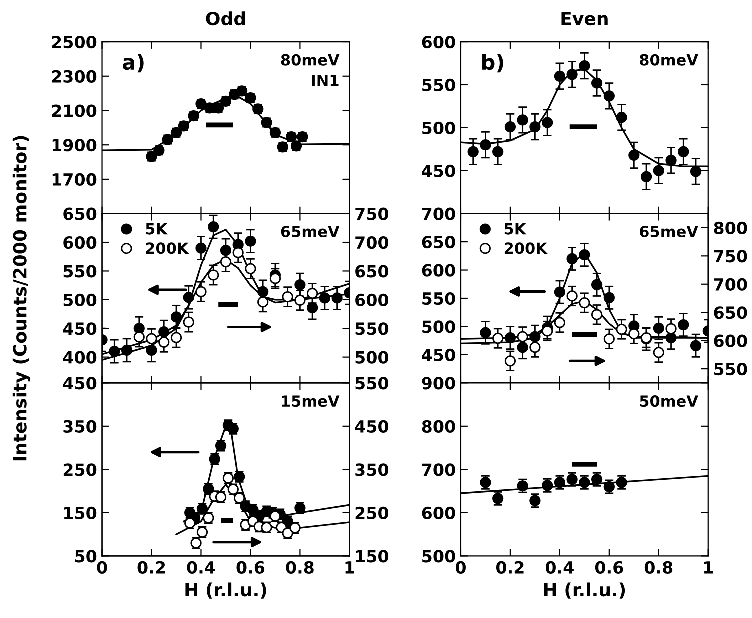 This screenshot has height=618, width=752. What do you see at coordinates (74, 179) in the screenshot?
I see `y-tick-label: 1700` at bounding box center [74, 179].